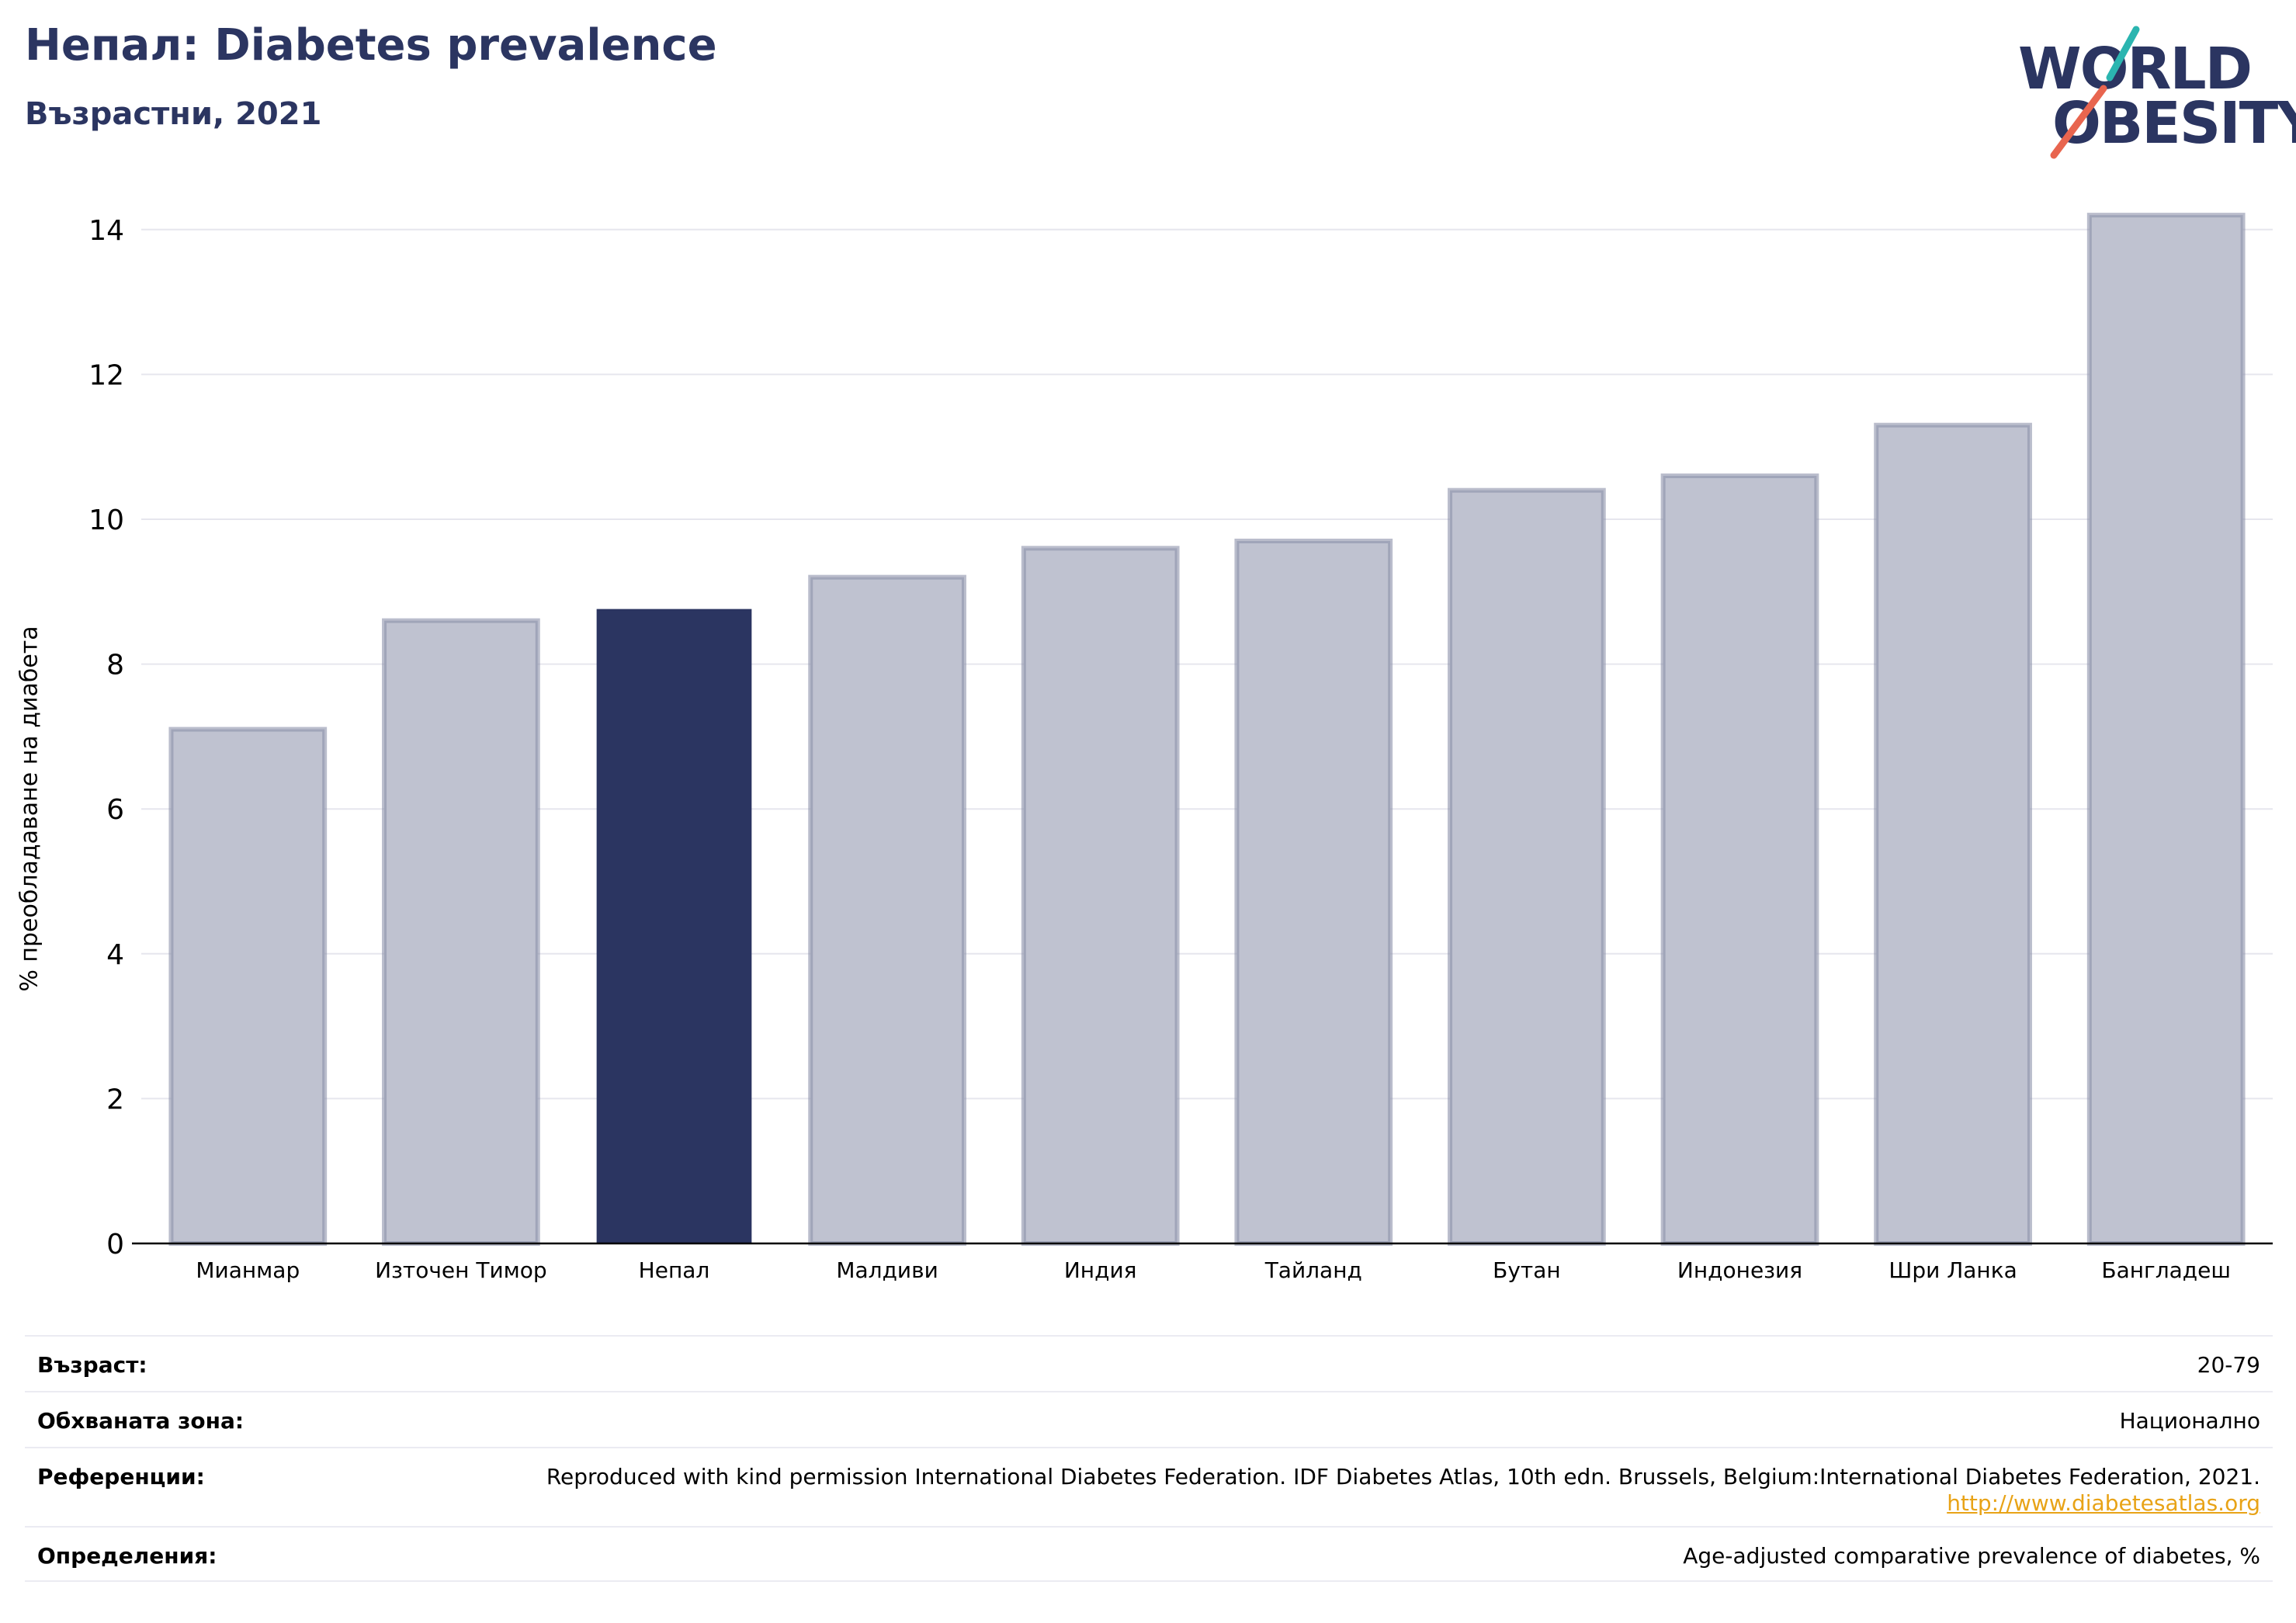 The height and width of the screenshot is (1623, 2296). I want to click on page-title: Непал: Diabetes prevalence, so click(371, 45).